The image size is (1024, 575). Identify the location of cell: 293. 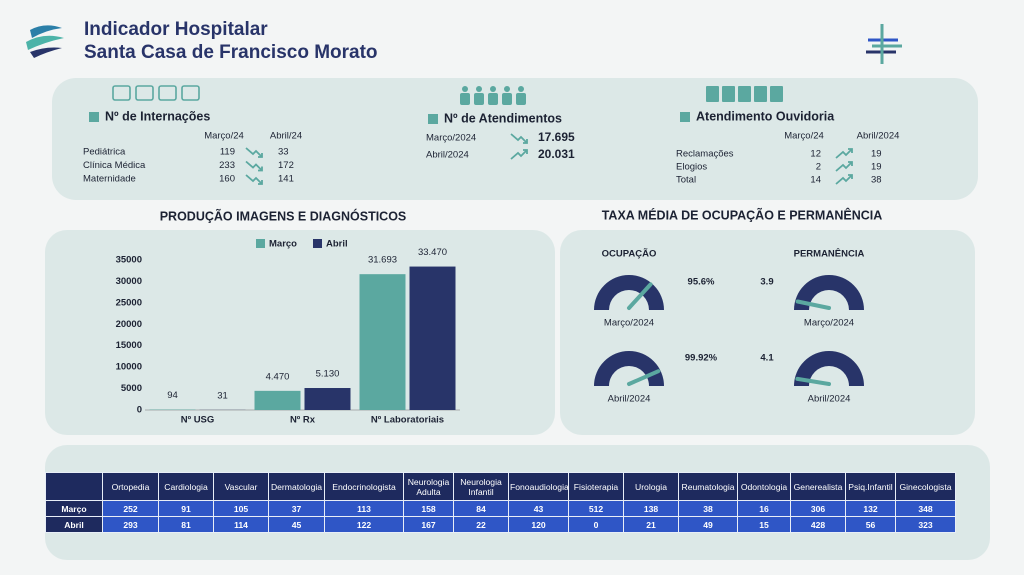
(130, 524).